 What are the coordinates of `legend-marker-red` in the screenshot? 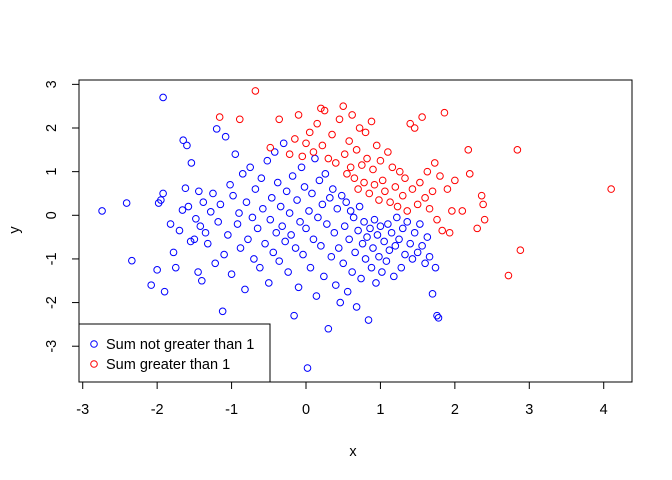 It's located at (94, 364).